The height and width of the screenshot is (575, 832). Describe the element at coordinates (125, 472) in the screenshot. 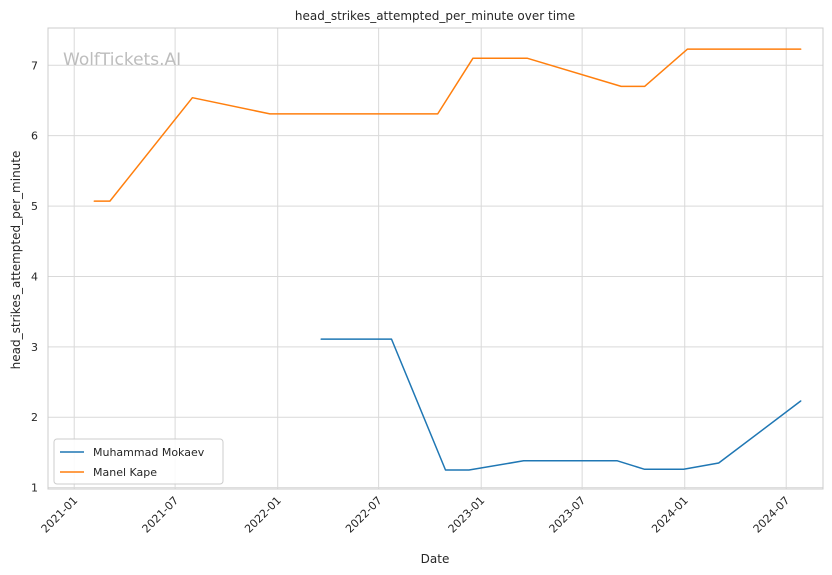

I see `legend-label-manel-kape: Manel Kape` at that location.